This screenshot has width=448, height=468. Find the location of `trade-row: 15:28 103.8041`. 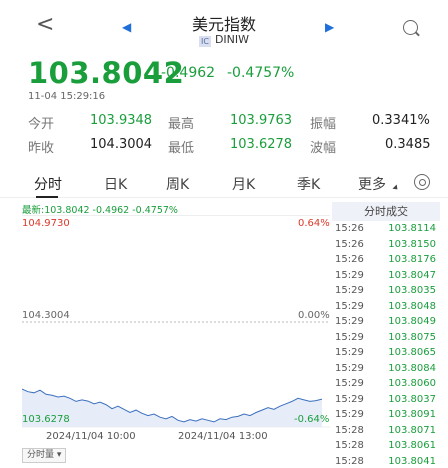

trade-row: 15:28 103.8041 is located at coordinates (386, 461).